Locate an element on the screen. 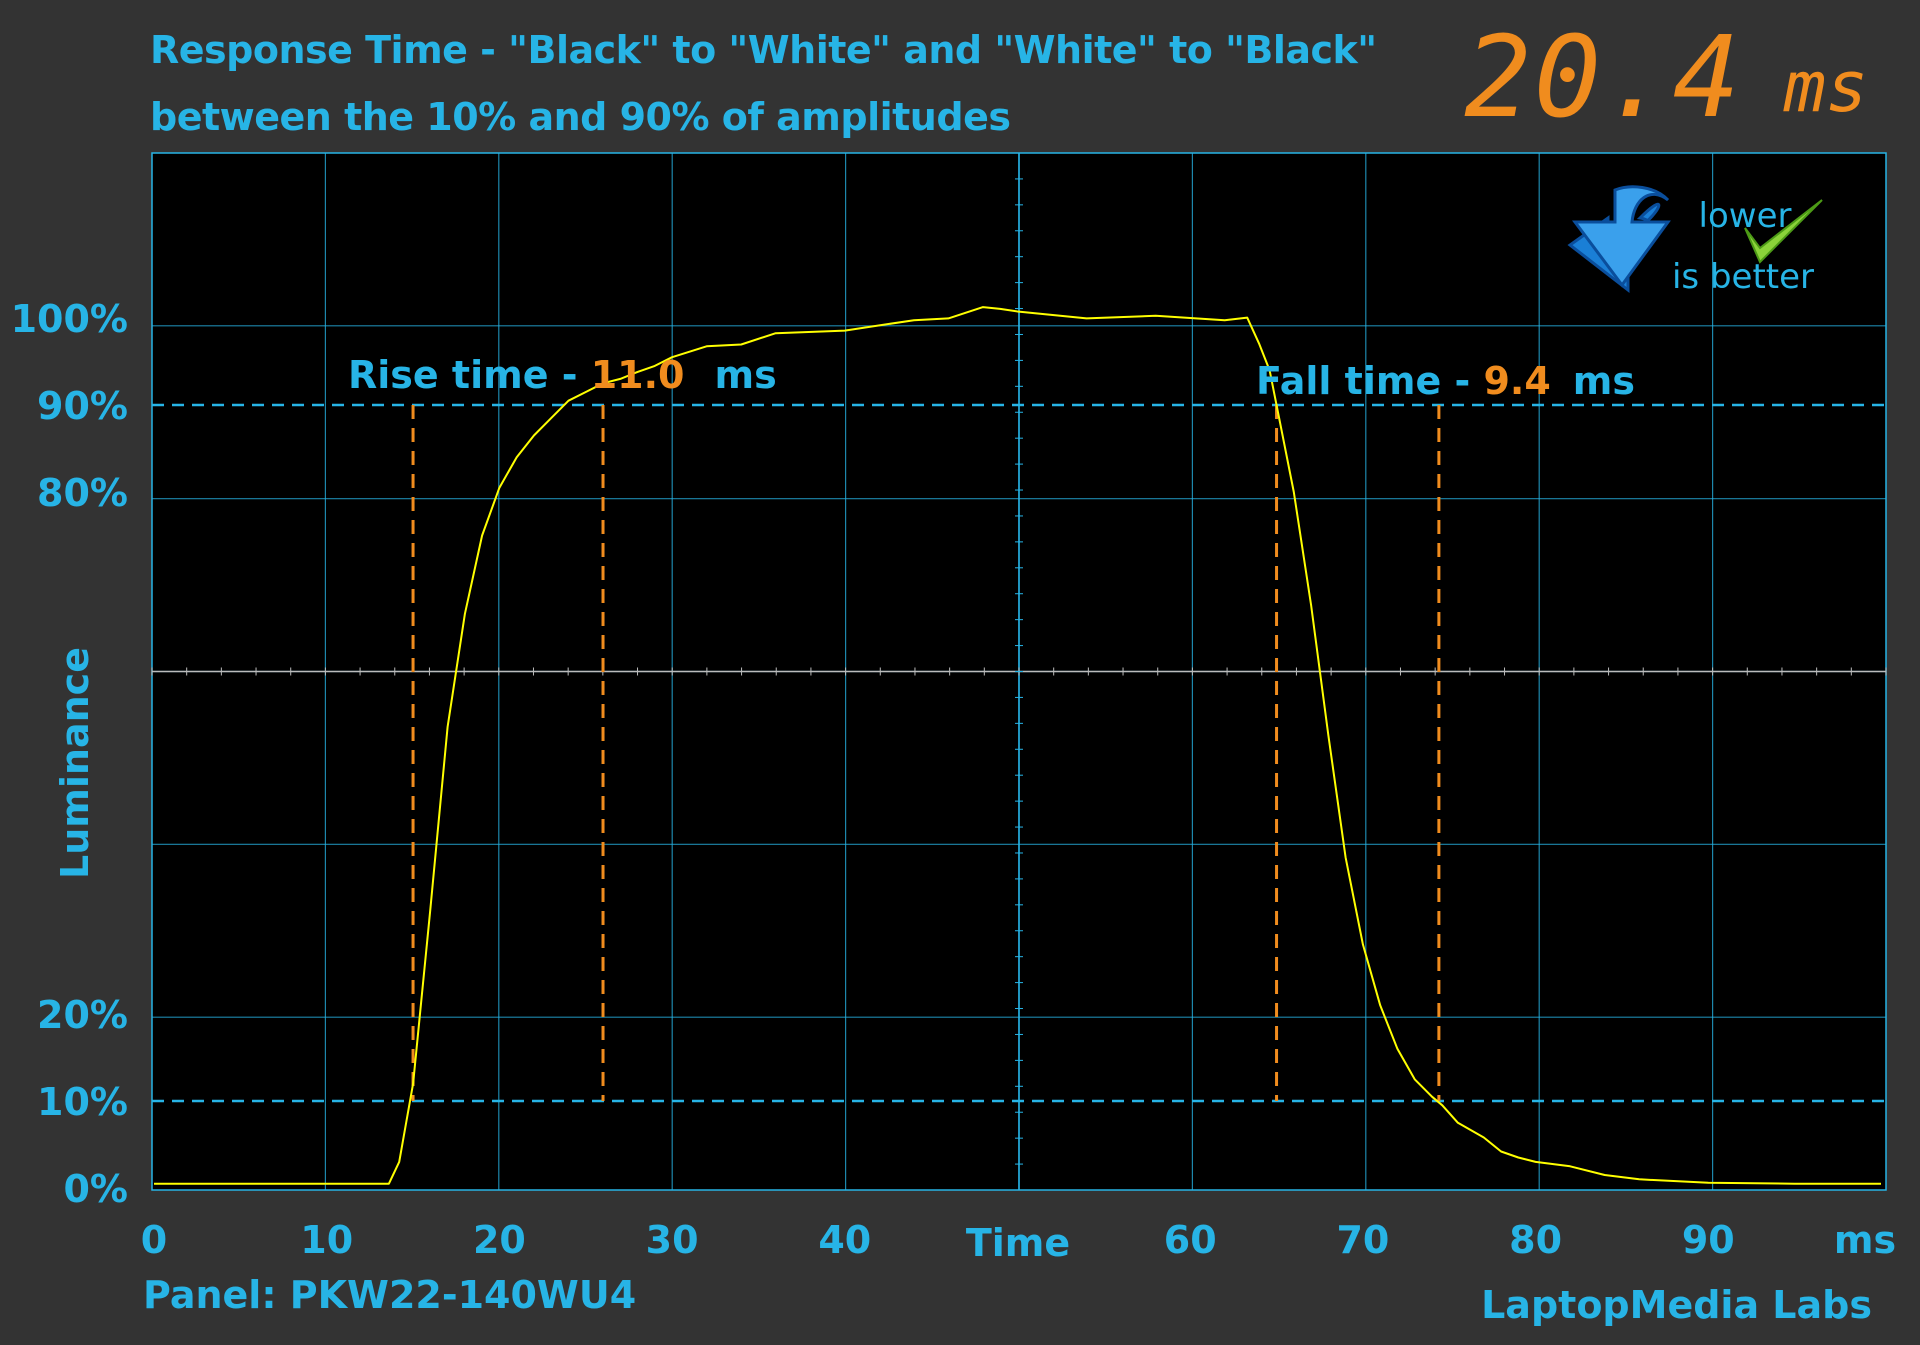 This screenshot has width=1920, height=1345. rise-time-label: Rise time - 11.0 ms is located at coordinates (562, 375).